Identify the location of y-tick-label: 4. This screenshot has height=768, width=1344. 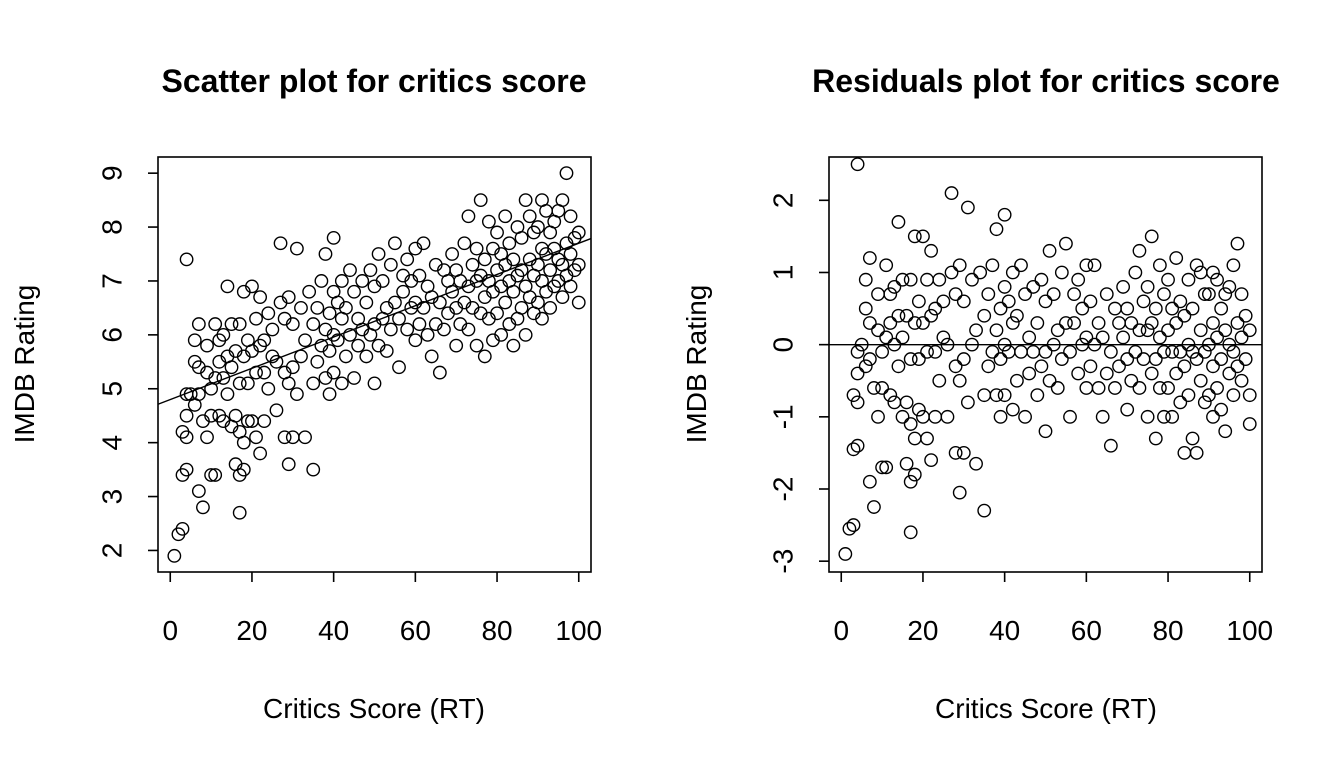
(112, 443).